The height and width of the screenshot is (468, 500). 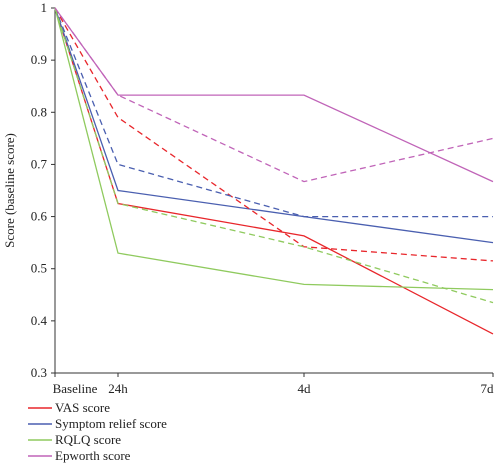 I want to click on y-tick-label: 0.5, so click(x=39, y=268).